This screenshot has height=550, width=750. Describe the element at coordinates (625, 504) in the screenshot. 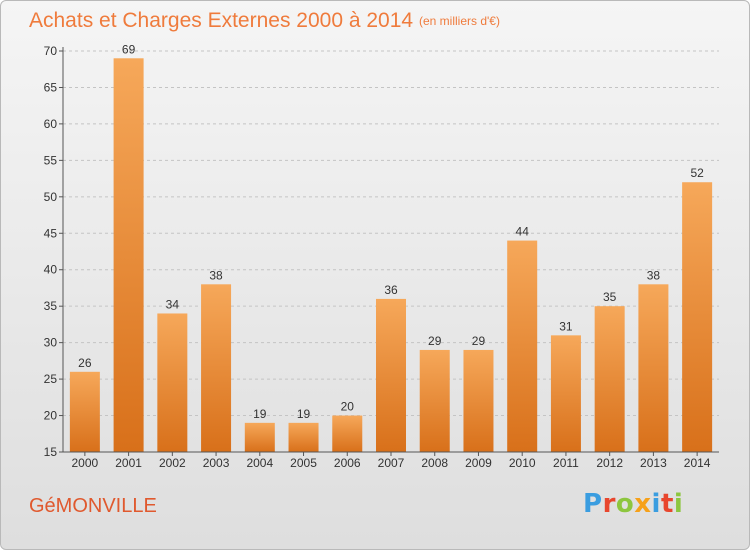

I see `logo-letter: o` at that location.